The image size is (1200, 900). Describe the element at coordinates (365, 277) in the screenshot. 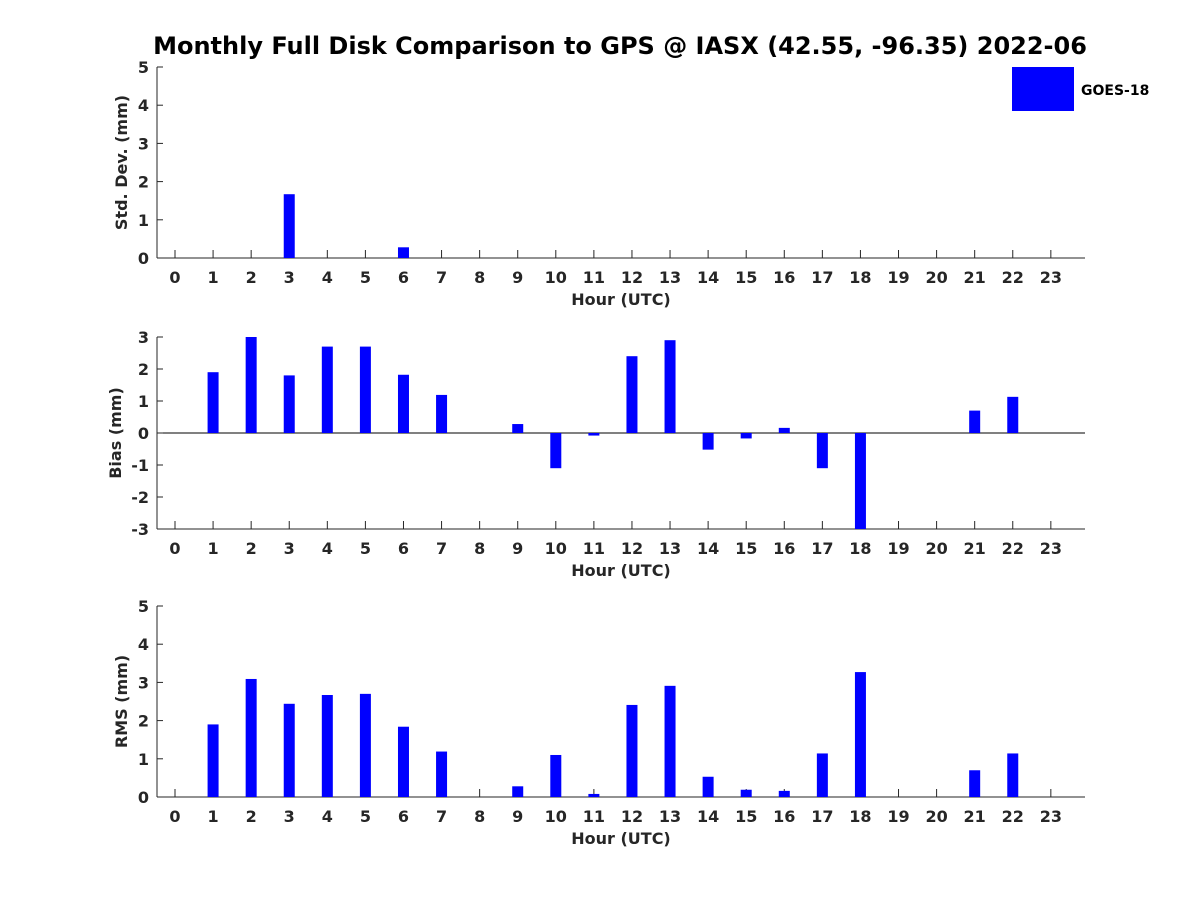

I see `panel-0-xtick-label: 5` at that location.